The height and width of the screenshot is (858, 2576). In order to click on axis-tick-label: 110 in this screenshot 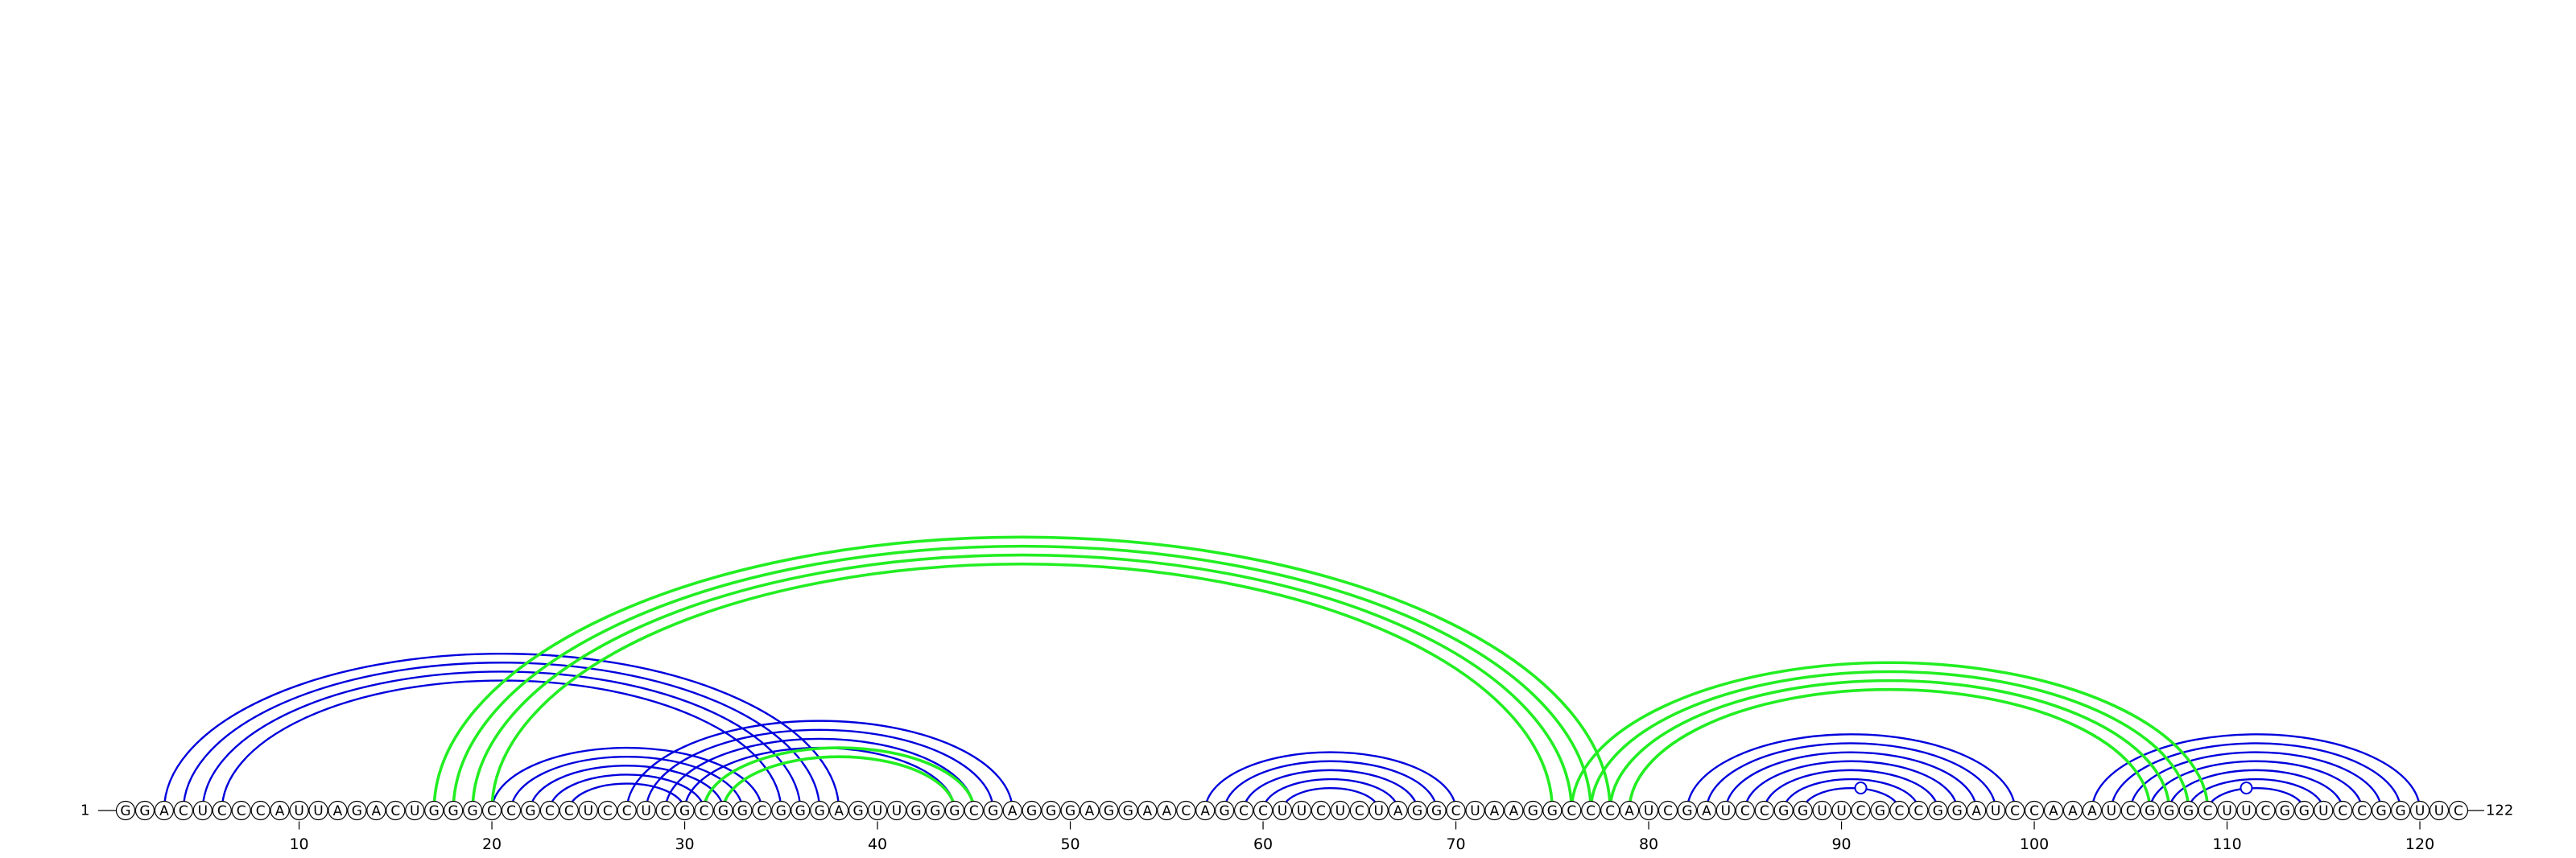, I will do `click(2226, 844)`.